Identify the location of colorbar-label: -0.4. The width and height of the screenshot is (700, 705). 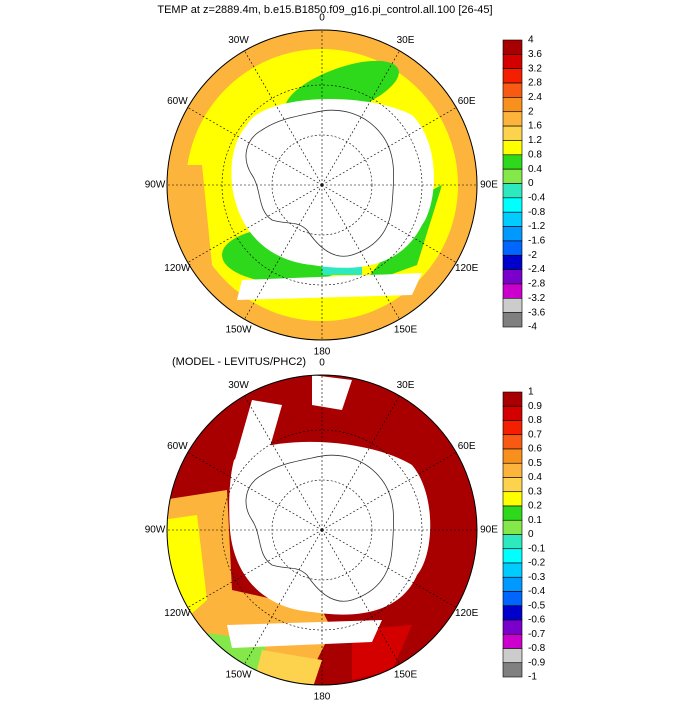
(537, 591).